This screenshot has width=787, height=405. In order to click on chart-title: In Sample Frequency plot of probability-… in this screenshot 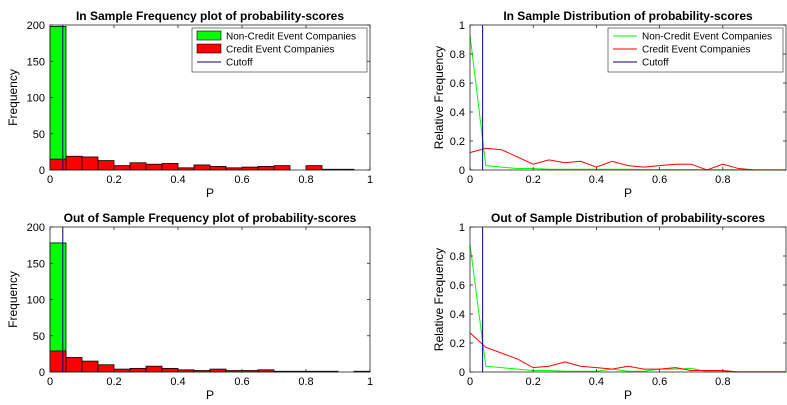, I will do `click(210, 16)`.